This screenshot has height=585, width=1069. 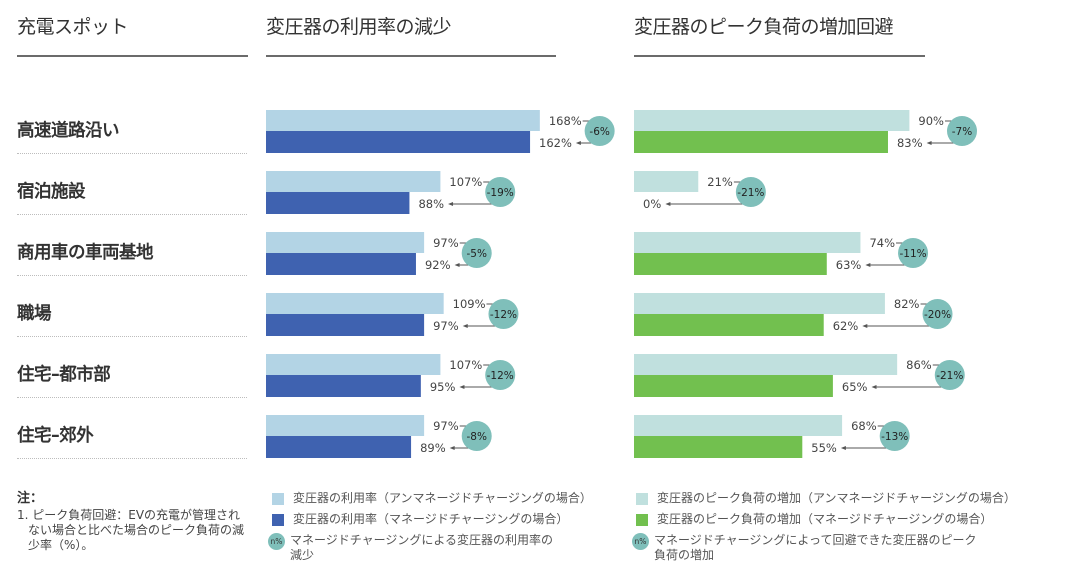 I want to click on legend-label: マネージドチャージングによる変圧器の利用率の減少, so click(x=422, y=547).